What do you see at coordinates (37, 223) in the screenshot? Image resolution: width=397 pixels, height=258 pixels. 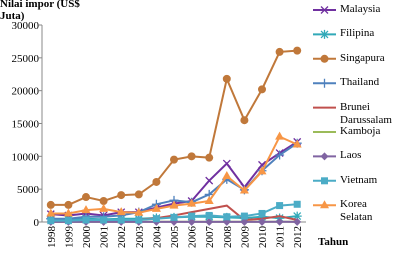 I see `y-tick-label: 0` at bounding box center [37, 223].